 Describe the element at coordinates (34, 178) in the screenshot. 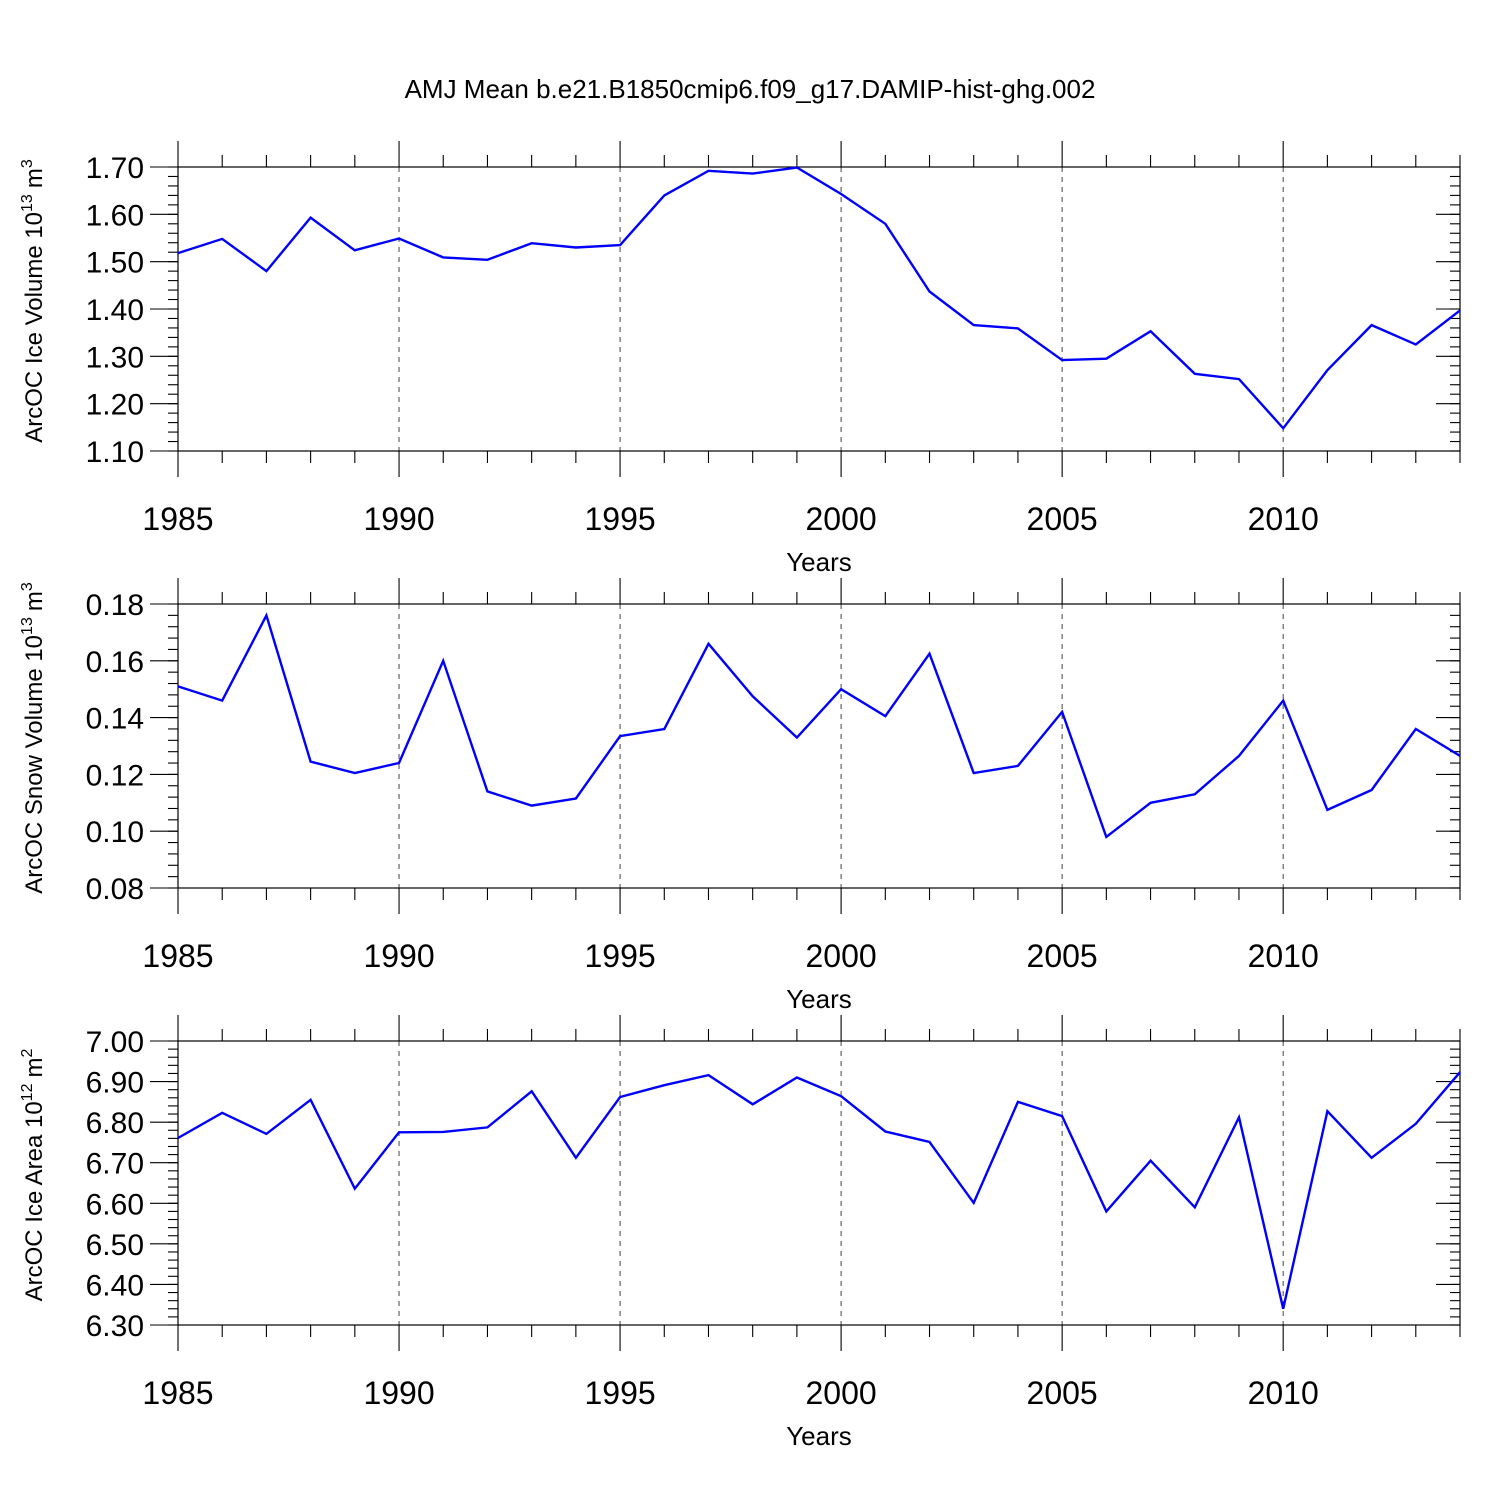

I see `chart-0-y-axis-label-unit: m` at that location.